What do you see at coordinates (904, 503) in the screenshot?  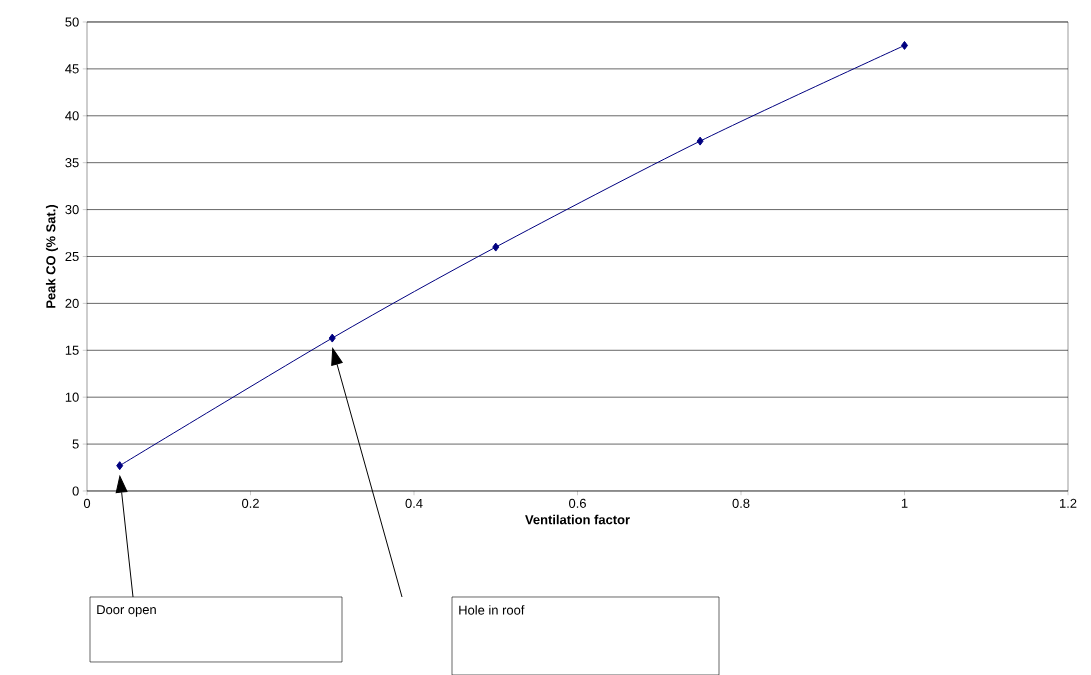 I see `x-tick-label: 1` at bounding box center [904, 503].